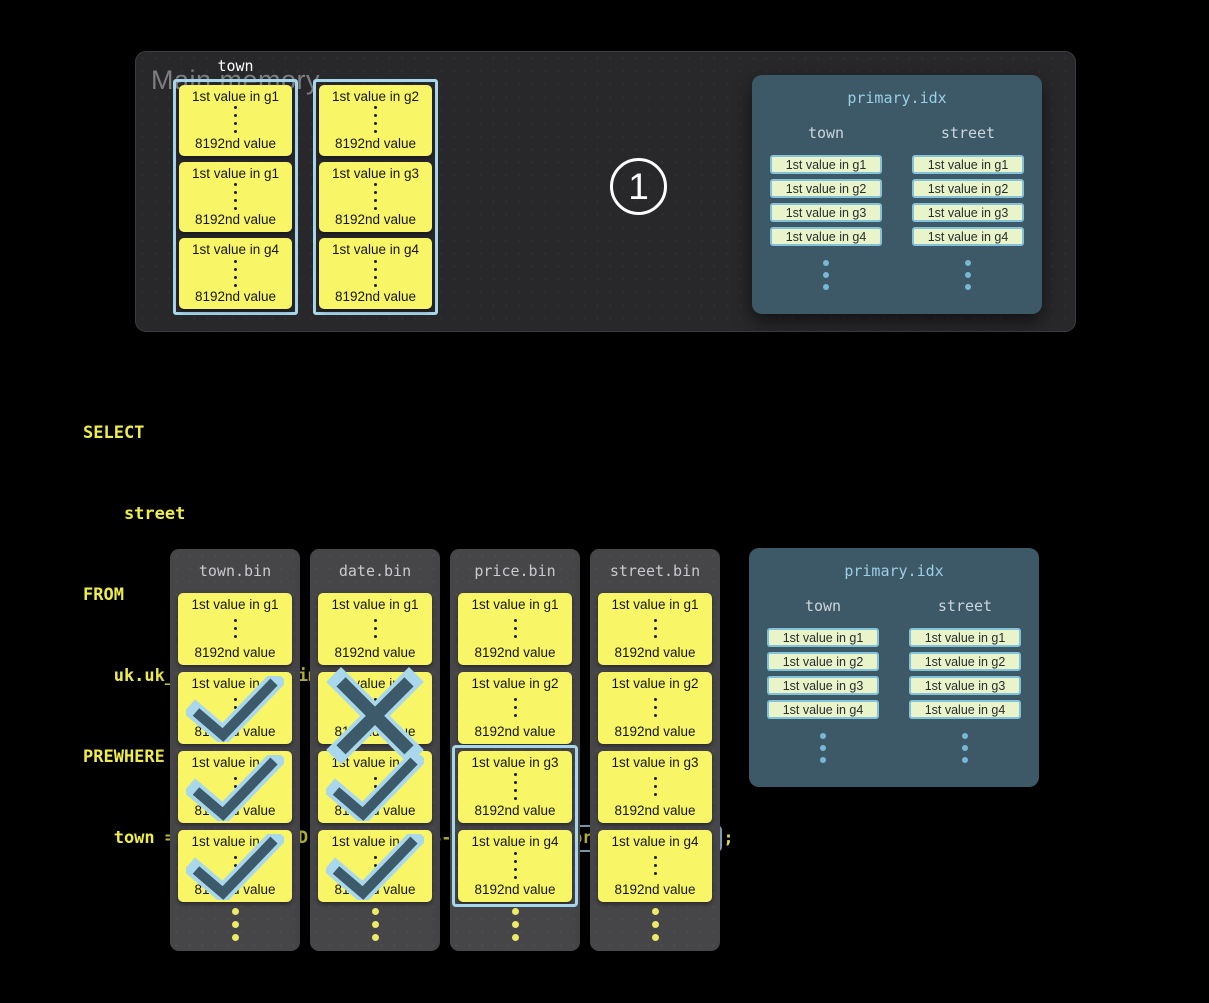 The width and height of the screenshot is (1209, 1003). Describe the element at coordinates (515, 826) in the screenshot. I see `selected-granules-outline` at that location.